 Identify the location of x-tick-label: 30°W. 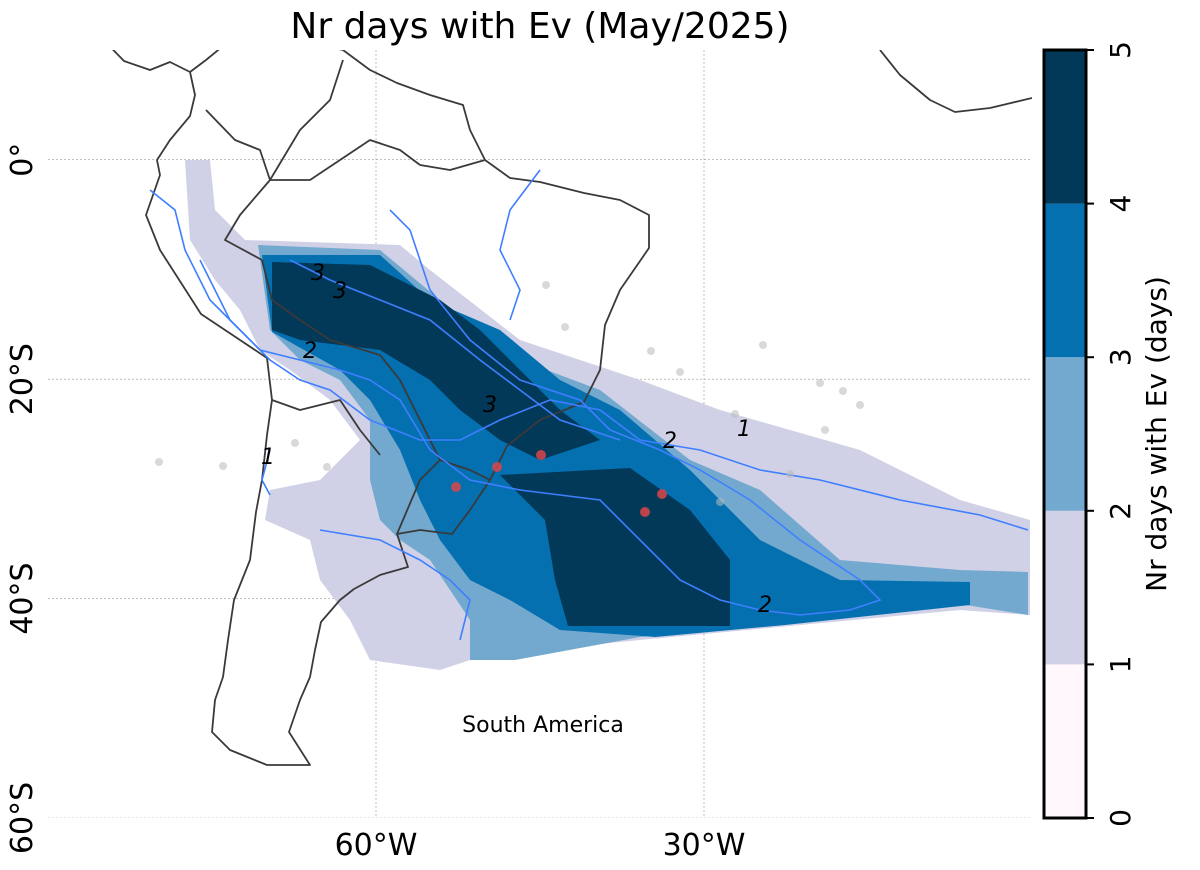
(704, 845).